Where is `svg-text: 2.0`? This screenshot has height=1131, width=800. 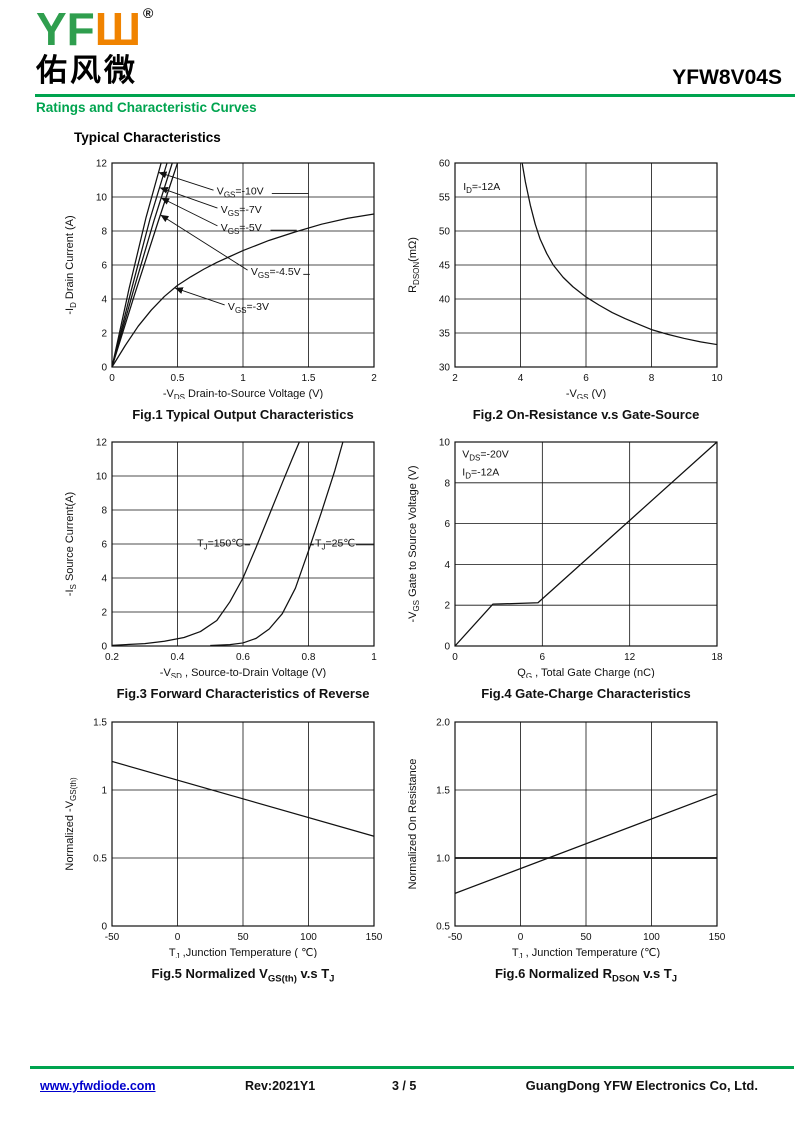 svg-text: 2.0 is located at coordinates (443, 723).